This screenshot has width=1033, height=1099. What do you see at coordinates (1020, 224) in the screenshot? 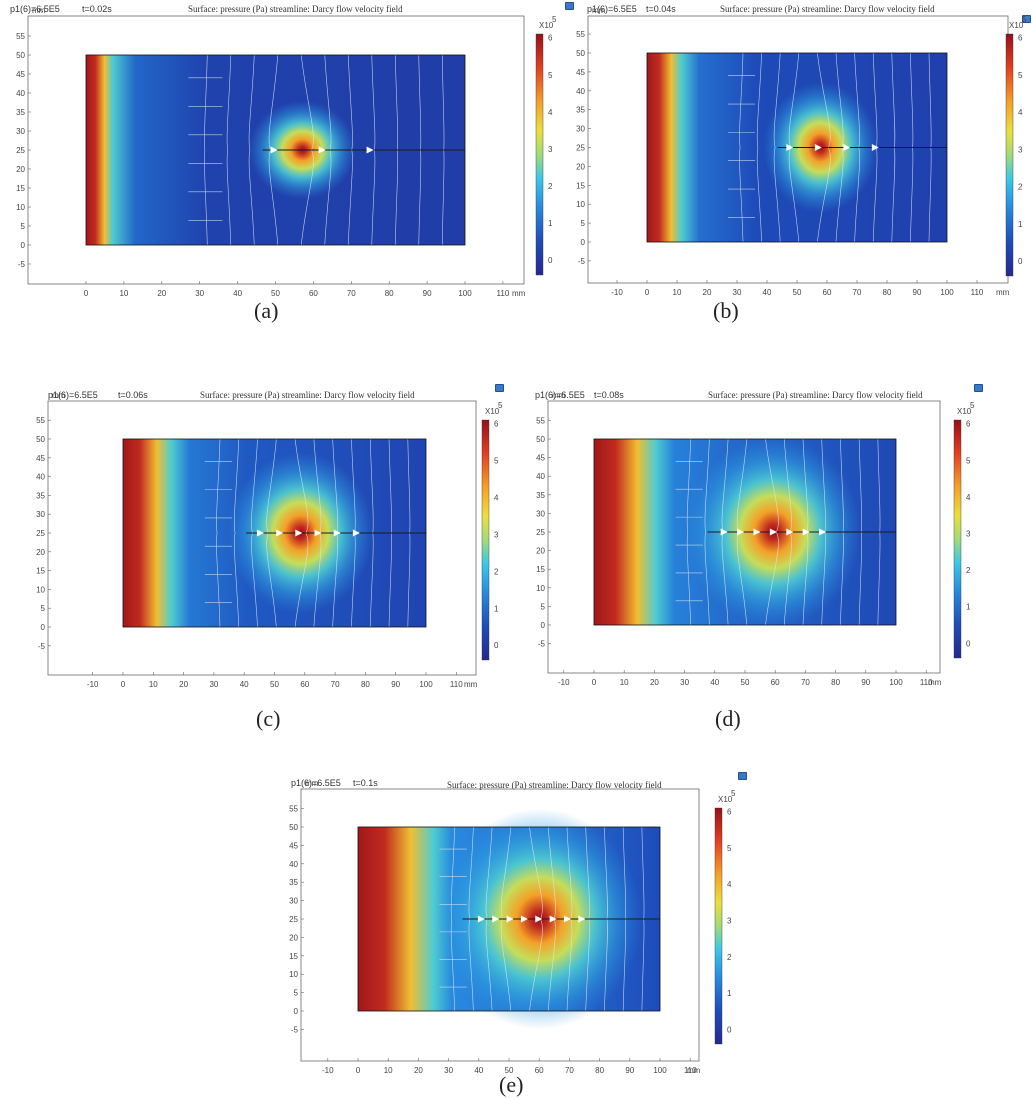
I see `colorbar-tick-label: 1` at bounding box center [1020, 224].